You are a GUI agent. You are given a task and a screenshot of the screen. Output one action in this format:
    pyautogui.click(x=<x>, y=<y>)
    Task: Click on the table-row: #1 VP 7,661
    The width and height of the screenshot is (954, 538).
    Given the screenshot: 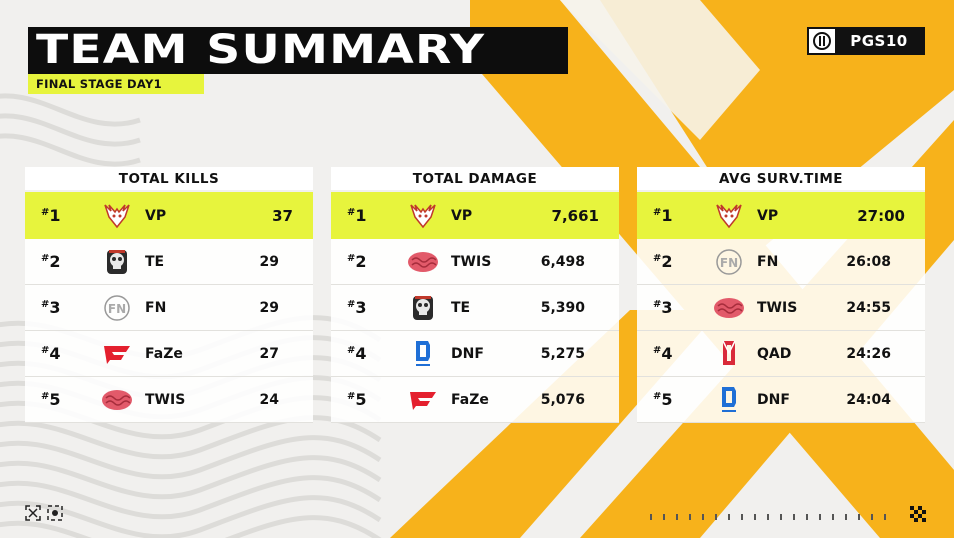 What is the action you would take?
    pyautogui.click(x=475, y=215)
    